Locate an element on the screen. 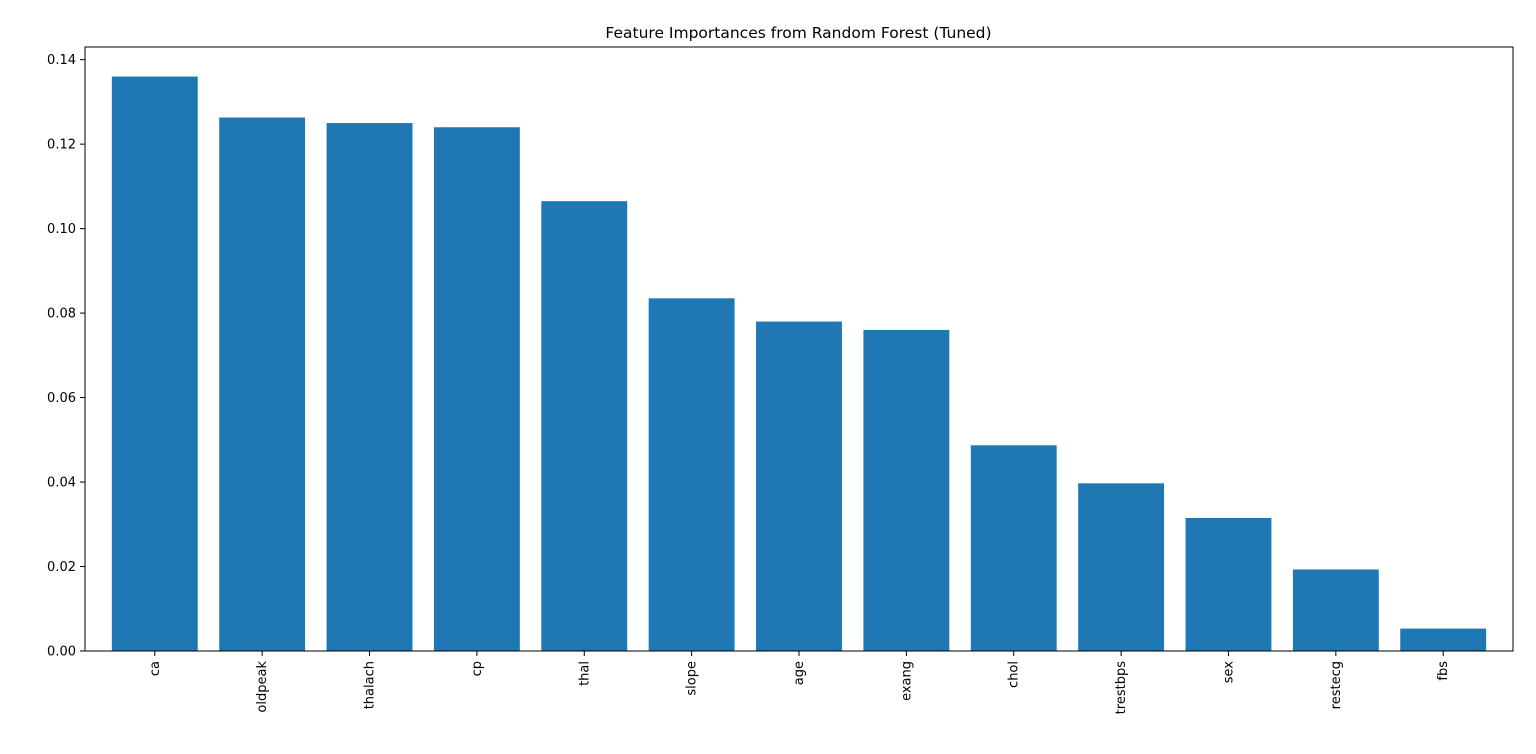 This screenshot has width=1536, height=754. x-tick-label: oldpeak is located at coordinates (262, 687).